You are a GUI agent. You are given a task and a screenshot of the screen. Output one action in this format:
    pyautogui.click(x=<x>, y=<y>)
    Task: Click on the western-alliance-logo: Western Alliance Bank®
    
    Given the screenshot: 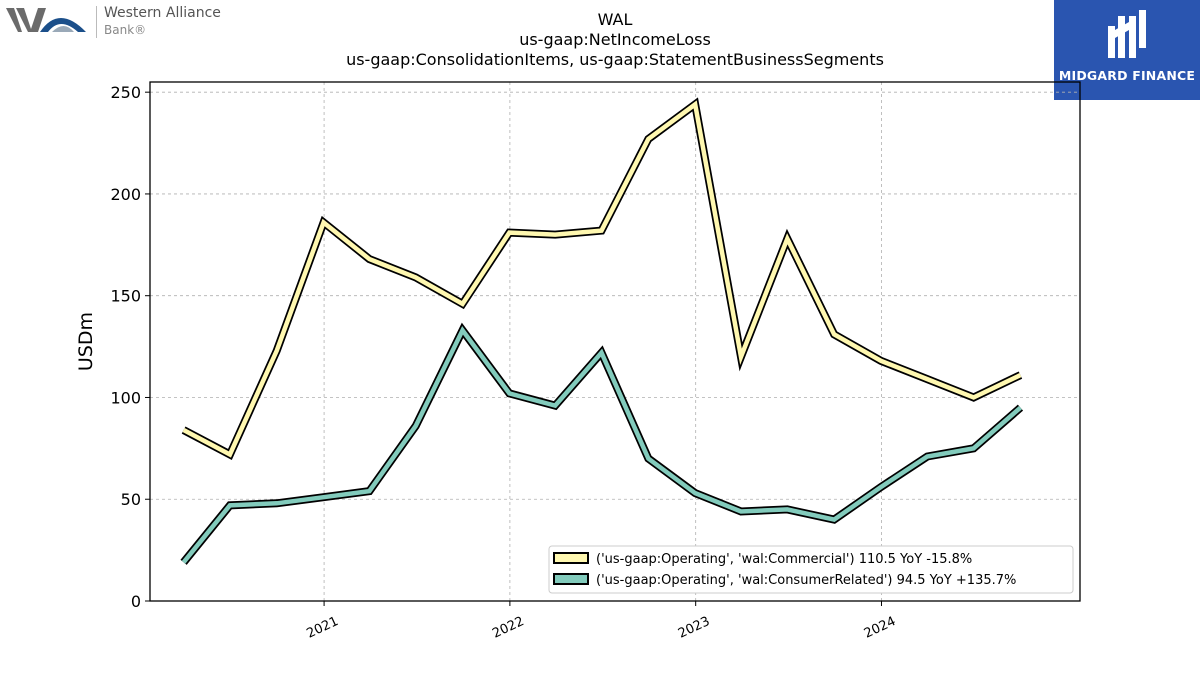 What is the action you would take?
    pyautogui.click(x=119, y=22)
    